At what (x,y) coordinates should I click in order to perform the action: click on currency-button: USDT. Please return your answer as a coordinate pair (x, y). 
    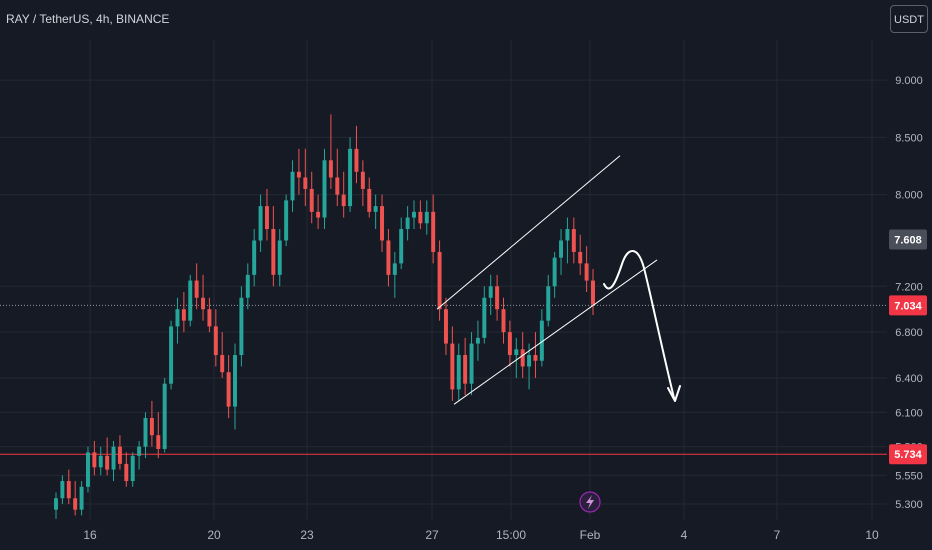
    Looking at the image, I should click on (909, 19).